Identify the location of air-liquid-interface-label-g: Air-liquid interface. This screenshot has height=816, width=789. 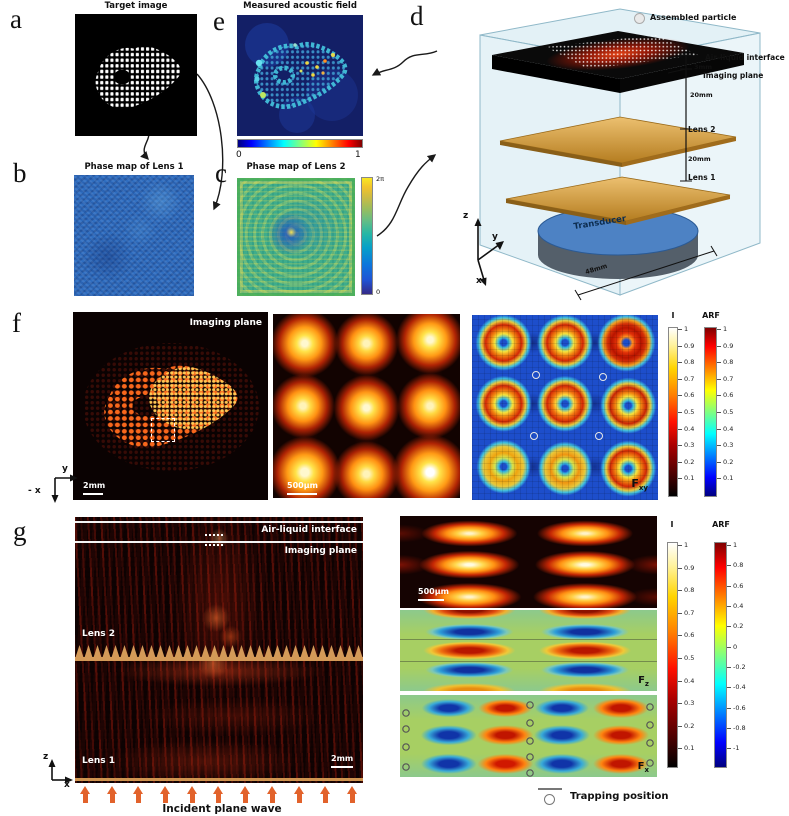
(309, 530).